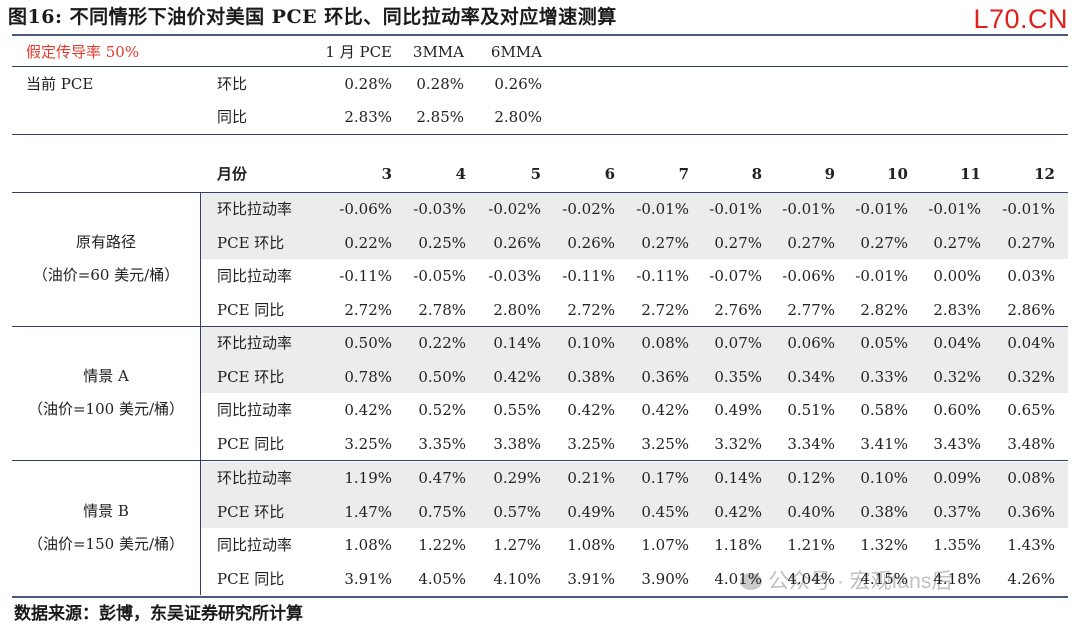 Image resolution: width=1080 pixels, height=628 pixels. I want to click on scenario-value-cell: 0.25%, so click(442, 242).